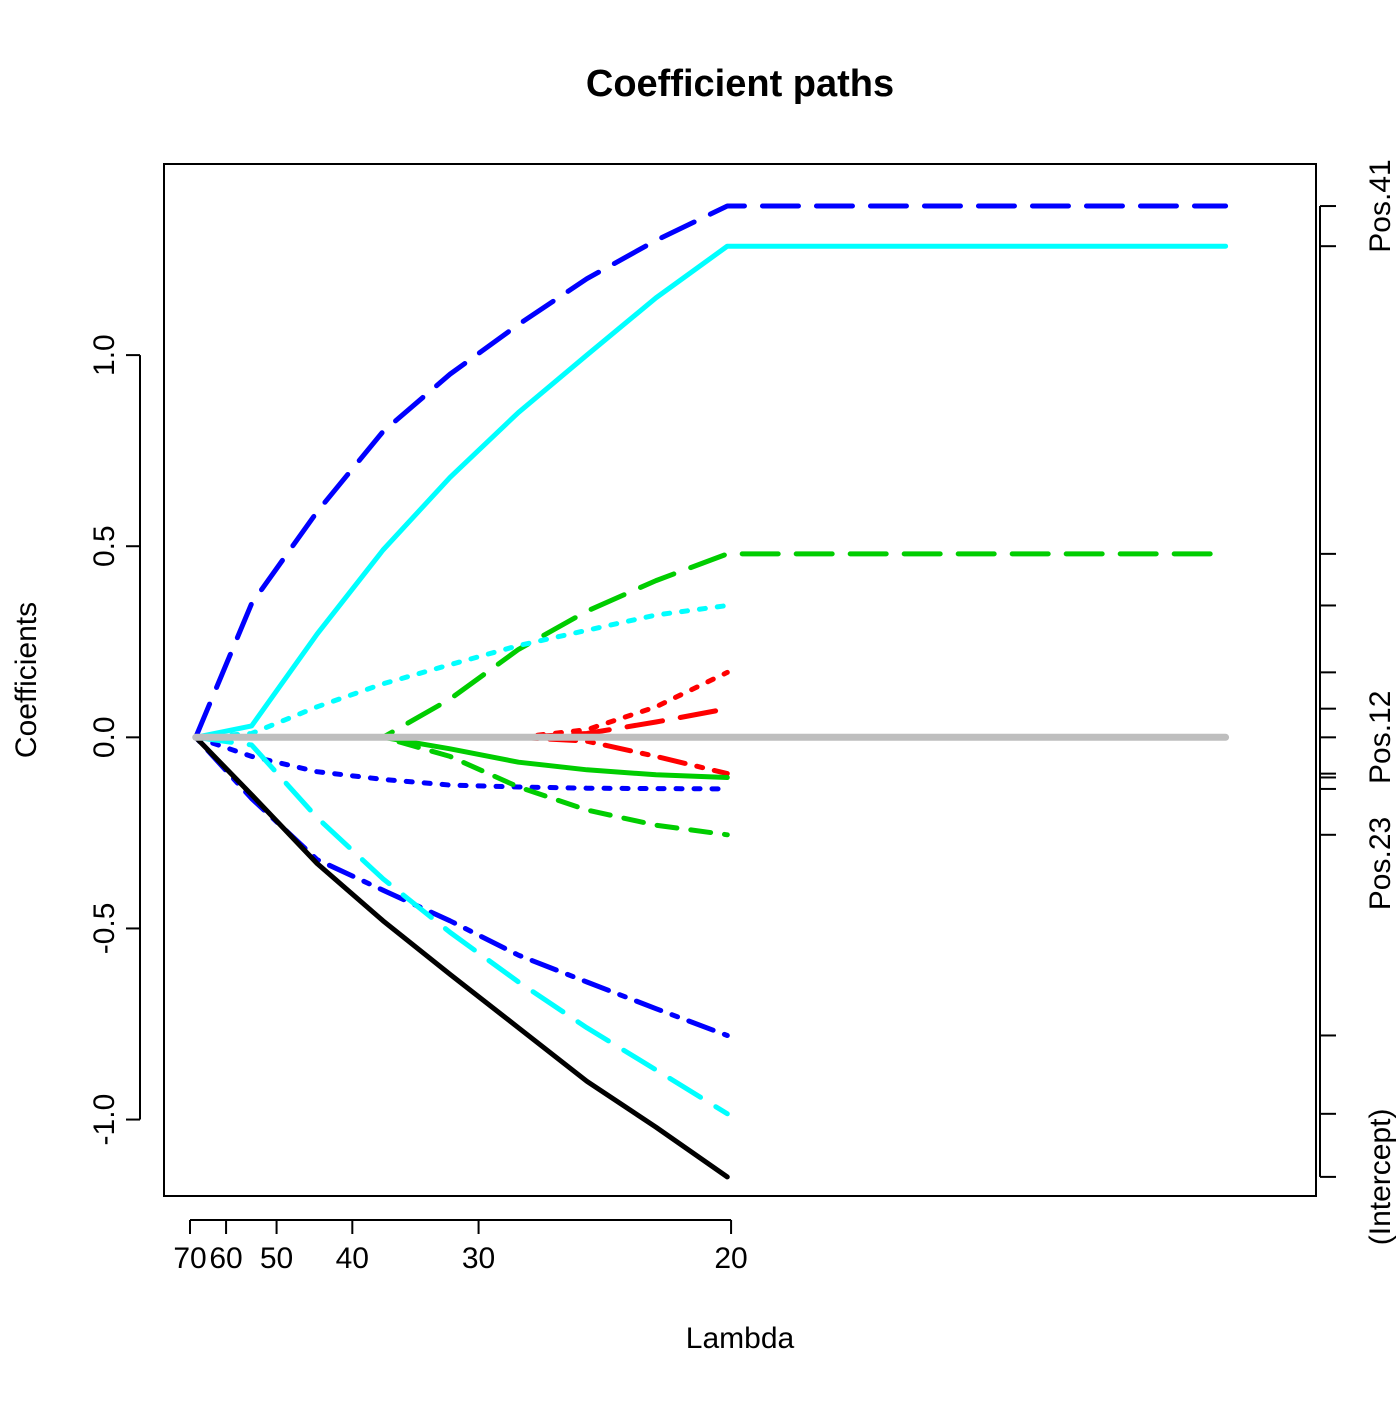 The height and width of the screenshot is (1405, 1400). Describe the element at coordinates (104, 1120) in the screenshot. I see `y-tick-label: -1.0` at that location.